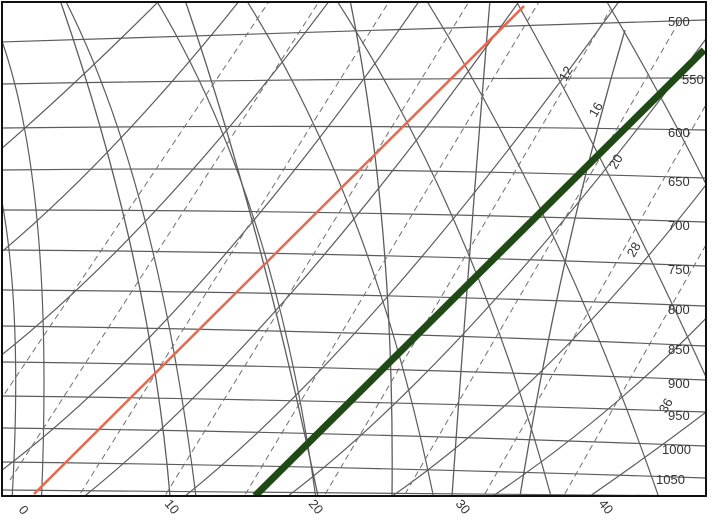  What do you see at coordinates (679, 269) in the screenshot?
I see `pressure-label-750: 750` at bounding box center [679, 269].